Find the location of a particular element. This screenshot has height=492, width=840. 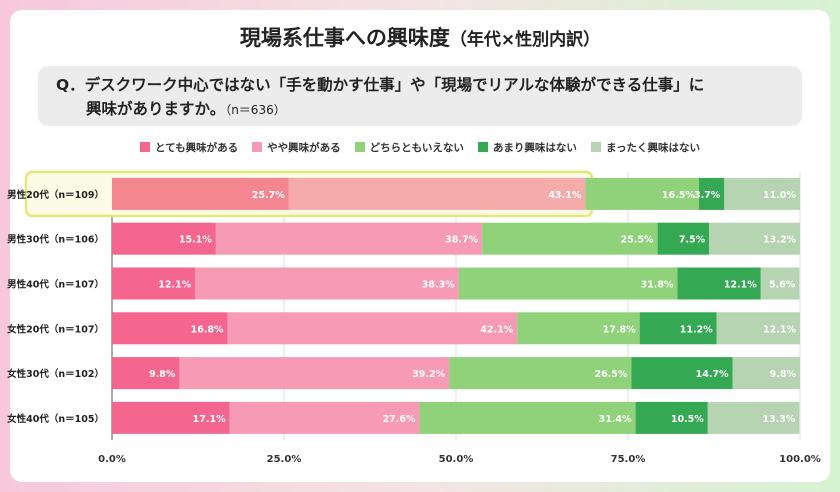

x-tick-label: 0.0% is located at coordinates (112, 459).